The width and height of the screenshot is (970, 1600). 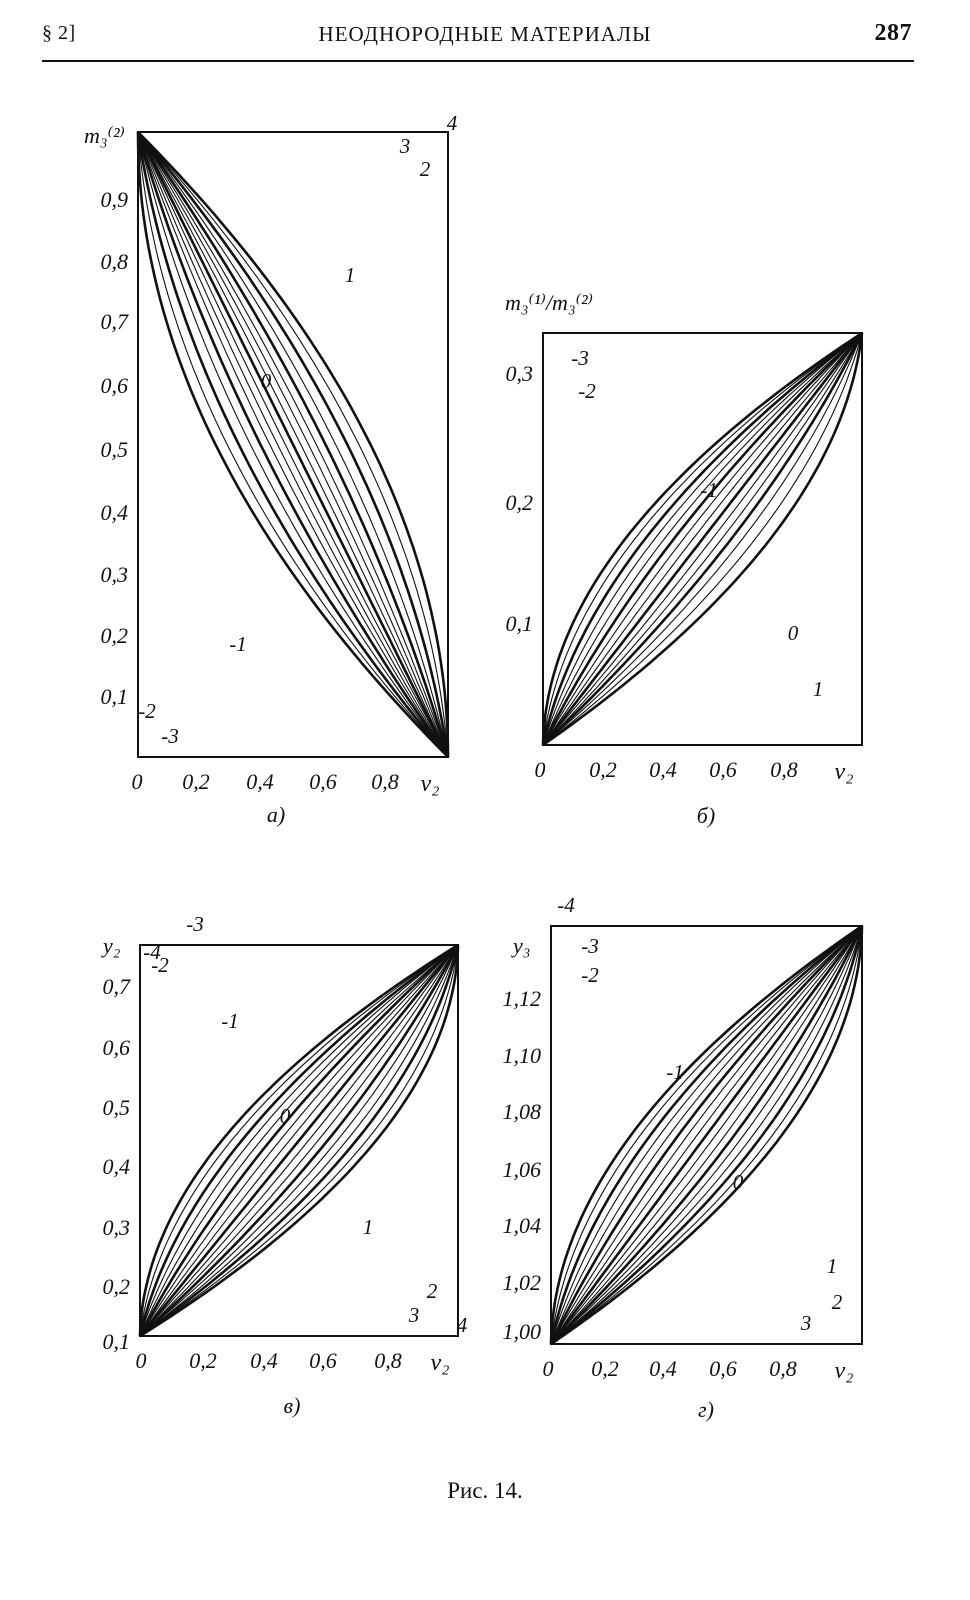 I want to click on y-tick-label: 1,12, so click(x=522, y=998).